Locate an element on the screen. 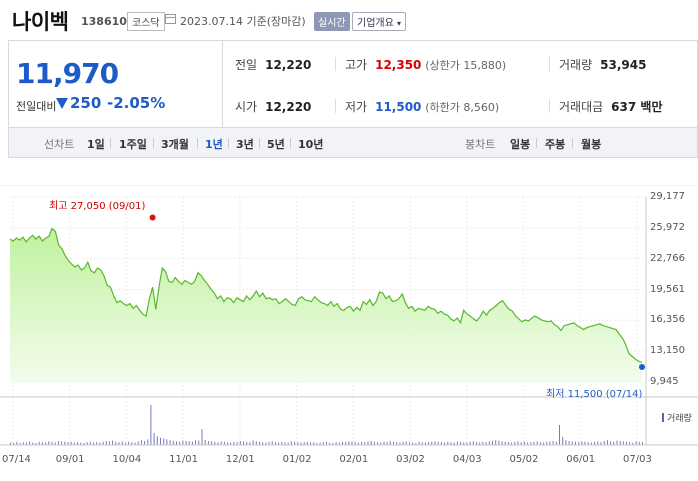  x-tick-label: 11/01 is located at coordinates (183, 459).